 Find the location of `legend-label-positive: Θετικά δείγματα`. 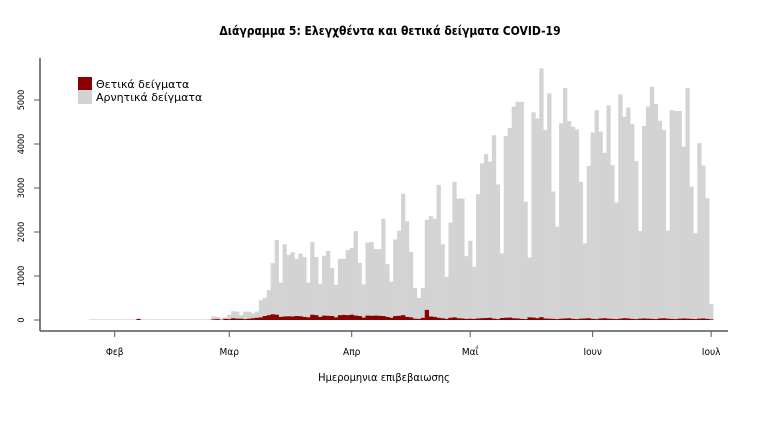

legend-label-positive: Θετικά δείγματα is located at coordinates (142, 84).